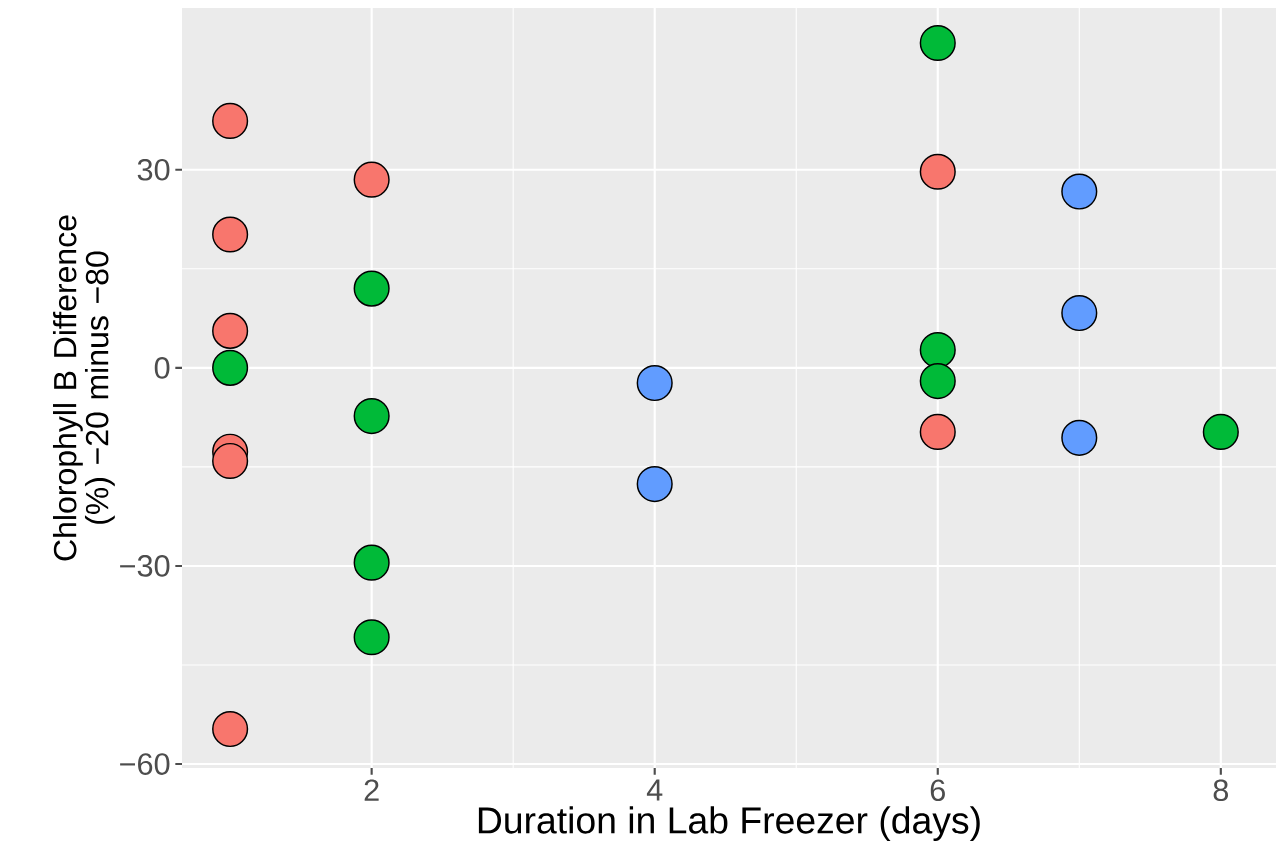 The image size is (1281, 865). I want to click on y-tick-label: −60, so click(145, 764).